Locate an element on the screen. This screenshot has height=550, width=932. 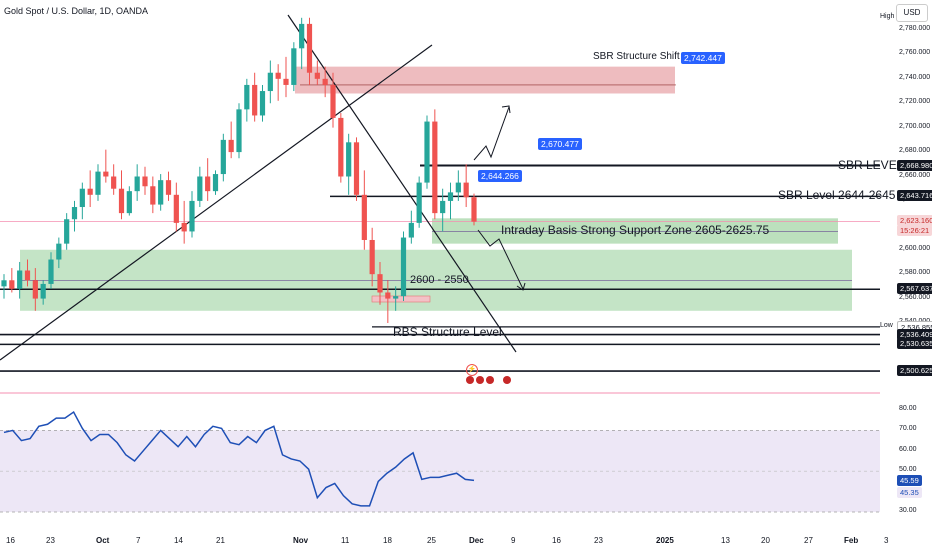
date-tick-label: 21 is located at coordinates (220, 540).